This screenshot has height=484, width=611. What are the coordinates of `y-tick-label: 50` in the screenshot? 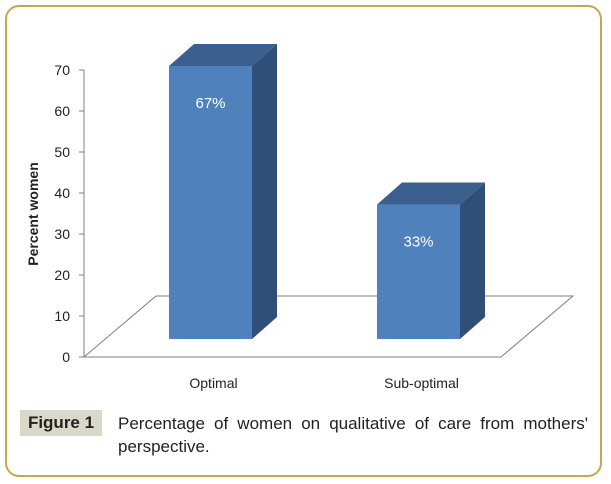 It's located at (62, 152).